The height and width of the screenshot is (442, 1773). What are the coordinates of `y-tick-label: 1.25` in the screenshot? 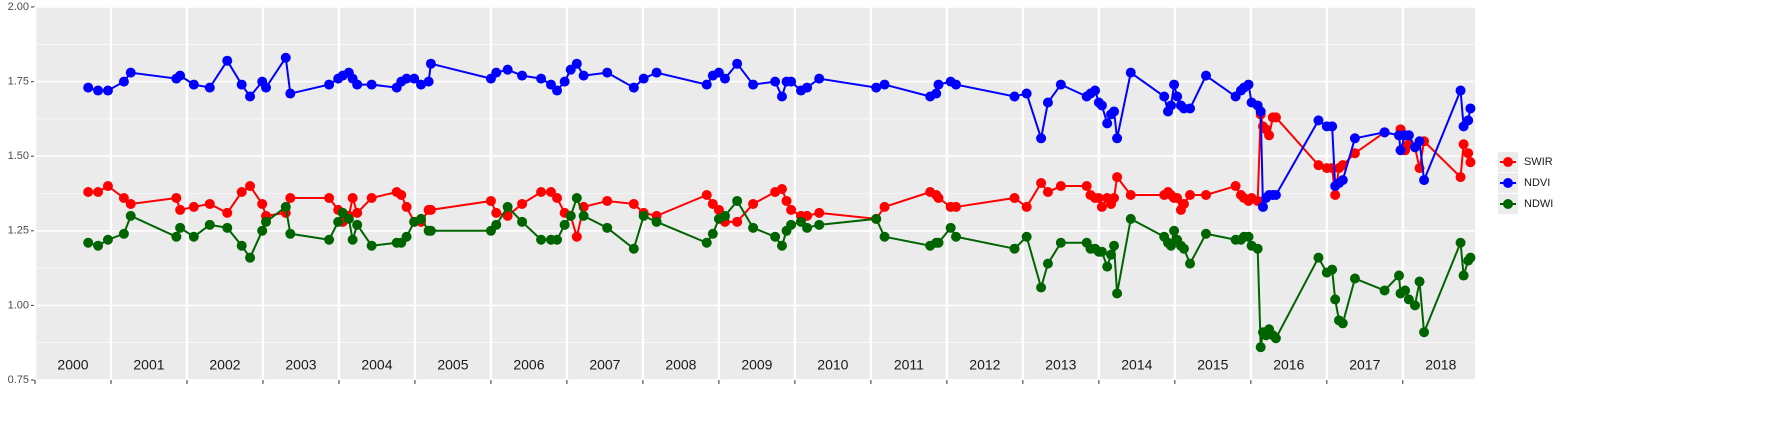 It's located at (18, 231).